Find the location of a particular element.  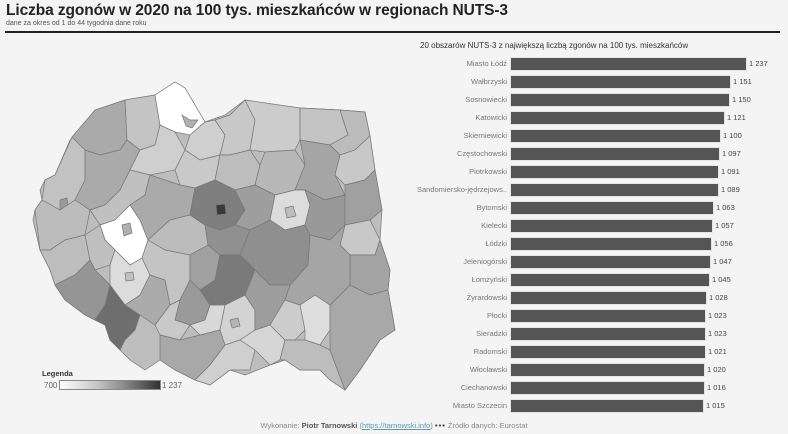

bar-value: 1 150 is located at coordinates (741, 99).